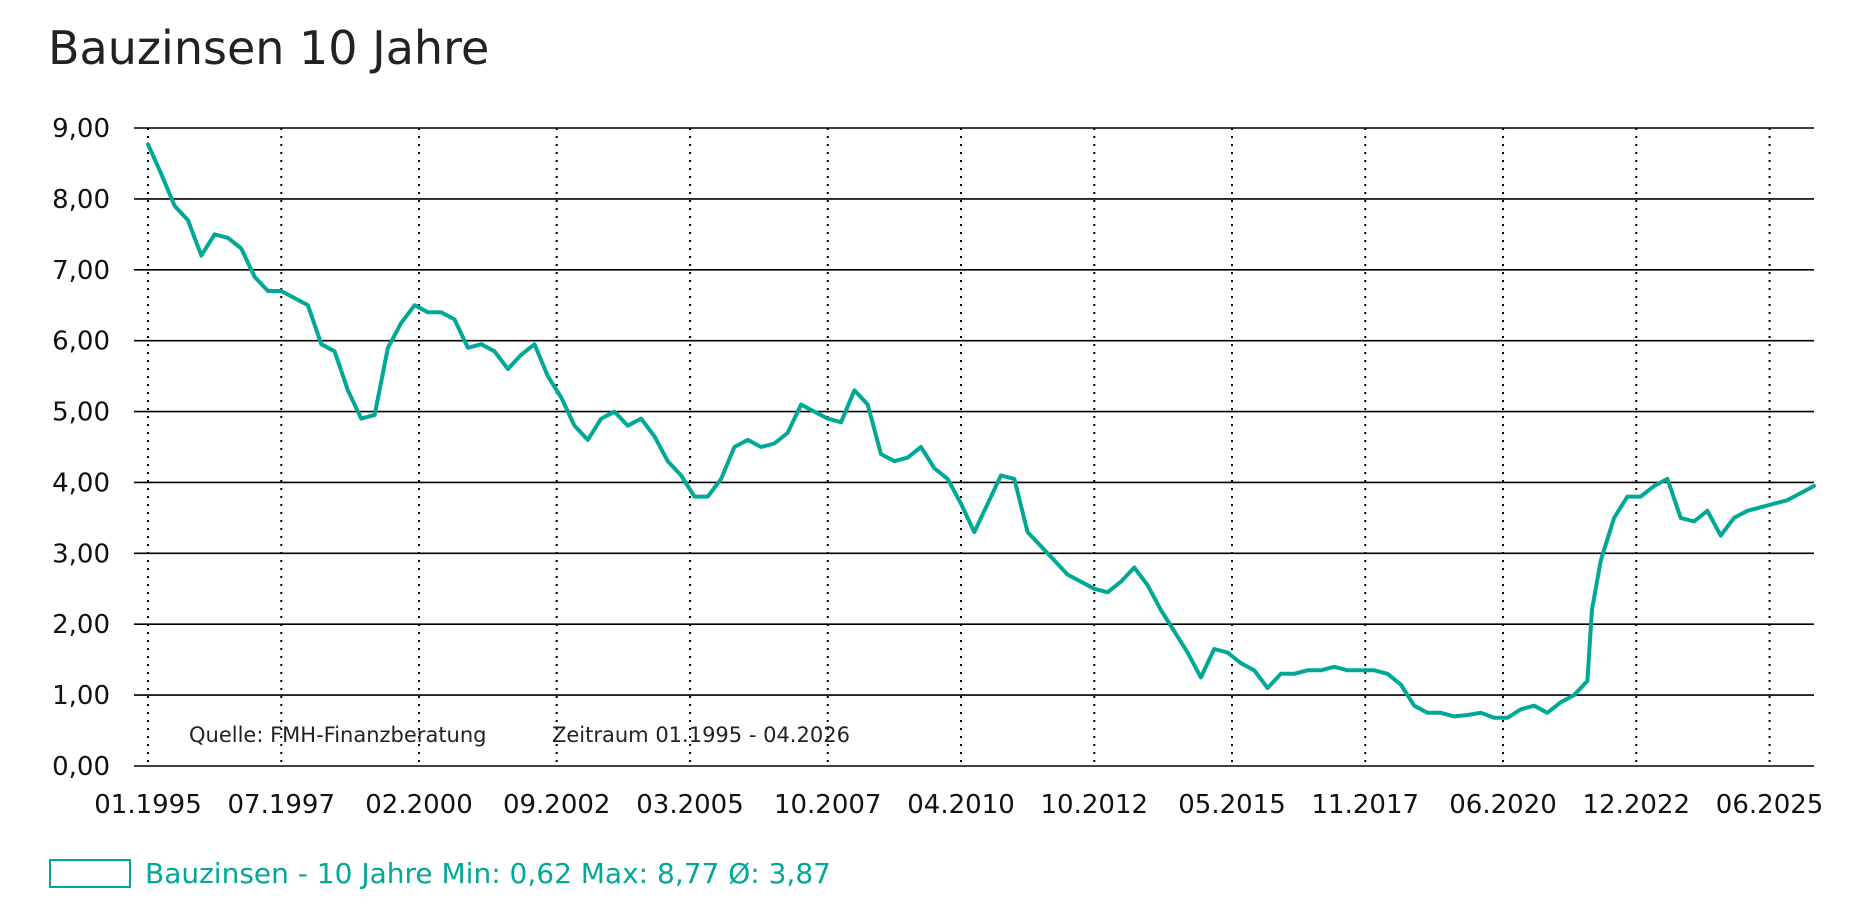 Image resolution: width=1852 pixels, height=924 pixels. I want to click on x-tick-label: 02.2000, so click(419, 805).